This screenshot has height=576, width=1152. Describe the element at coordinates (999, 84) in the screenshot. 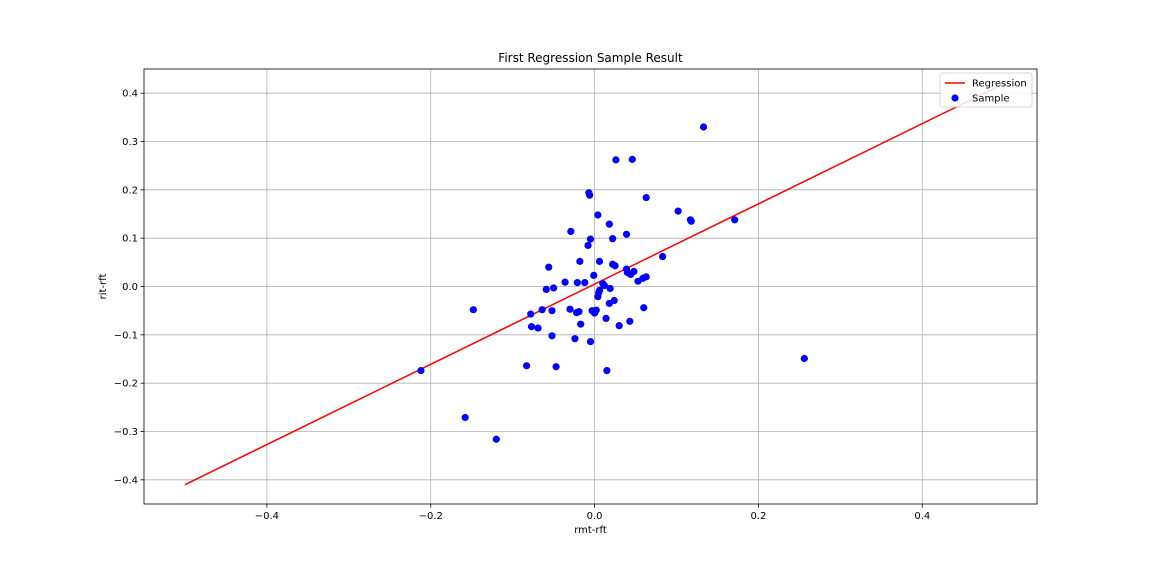

I see `legend-regression-label: Regression` at that location.